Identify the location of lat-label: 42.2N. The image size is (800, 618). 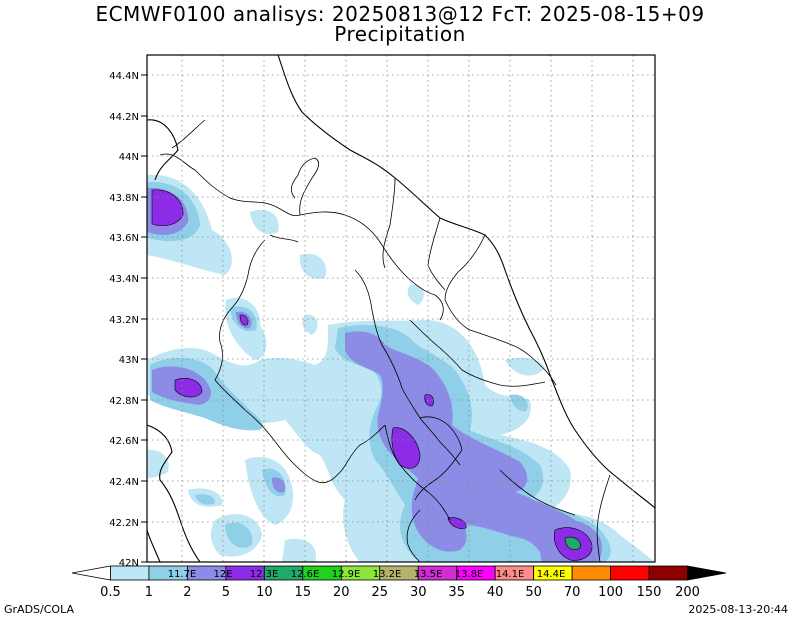
(124, 523).